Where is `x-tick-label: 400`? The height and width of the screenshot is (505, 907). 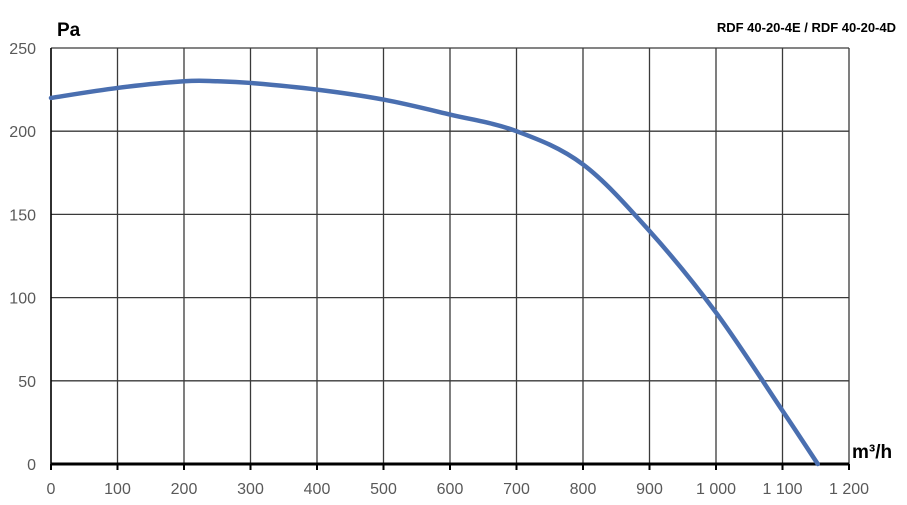 x-tick-label: 400 is located at coordinates (317, 489).